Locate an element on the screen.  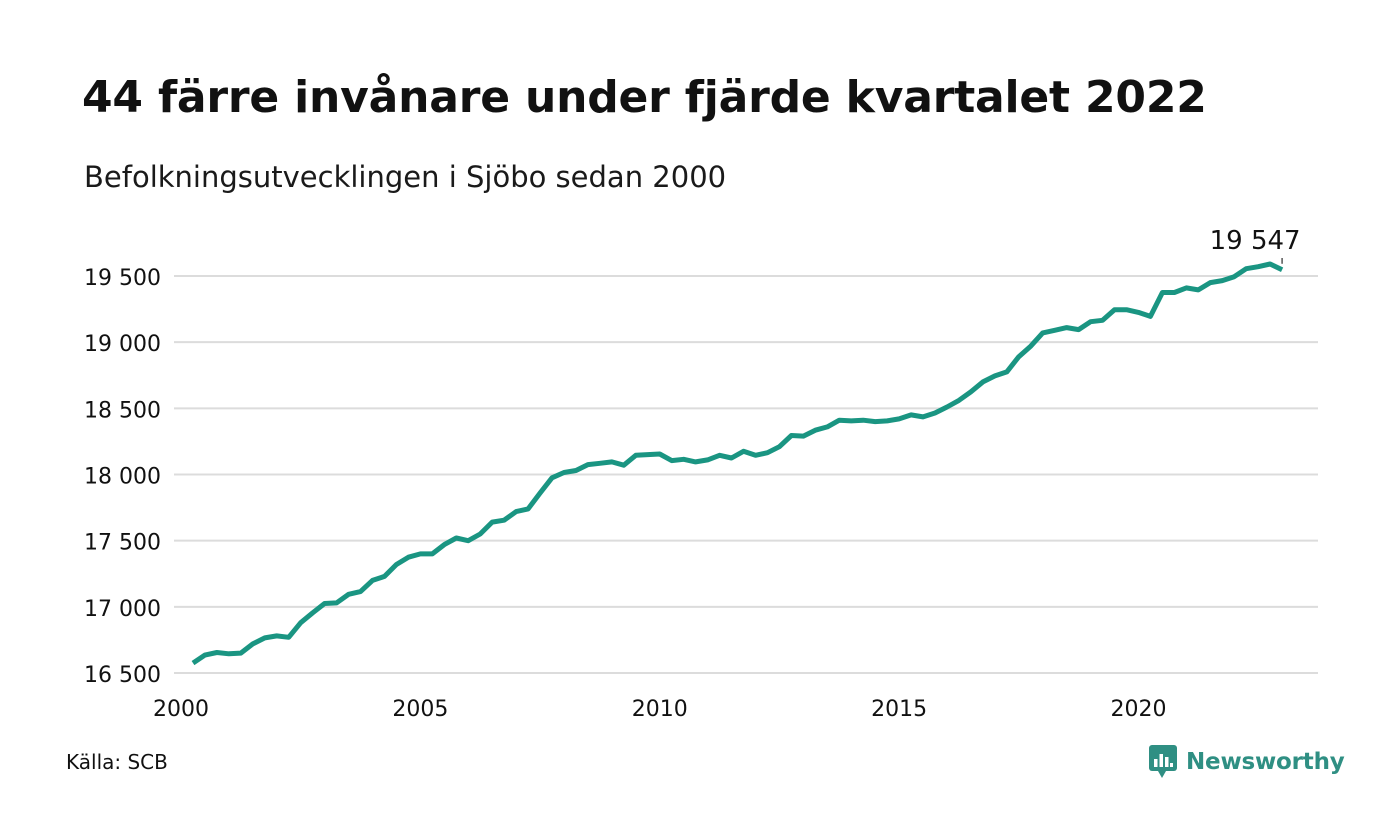
y-tick-label: 17 000 is located at coordinates (122, 609).